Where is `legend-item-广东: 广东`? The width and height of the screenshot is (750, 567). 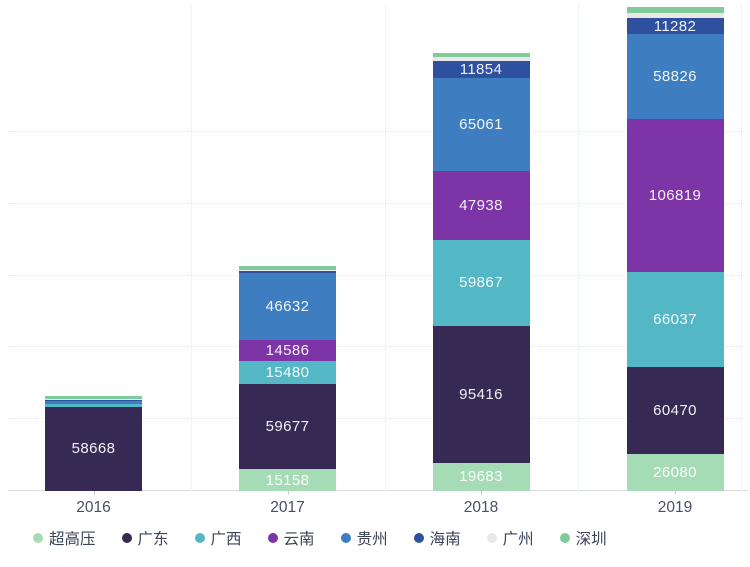 legend-item-广东: 广东 is located at coordinates (145, 538).